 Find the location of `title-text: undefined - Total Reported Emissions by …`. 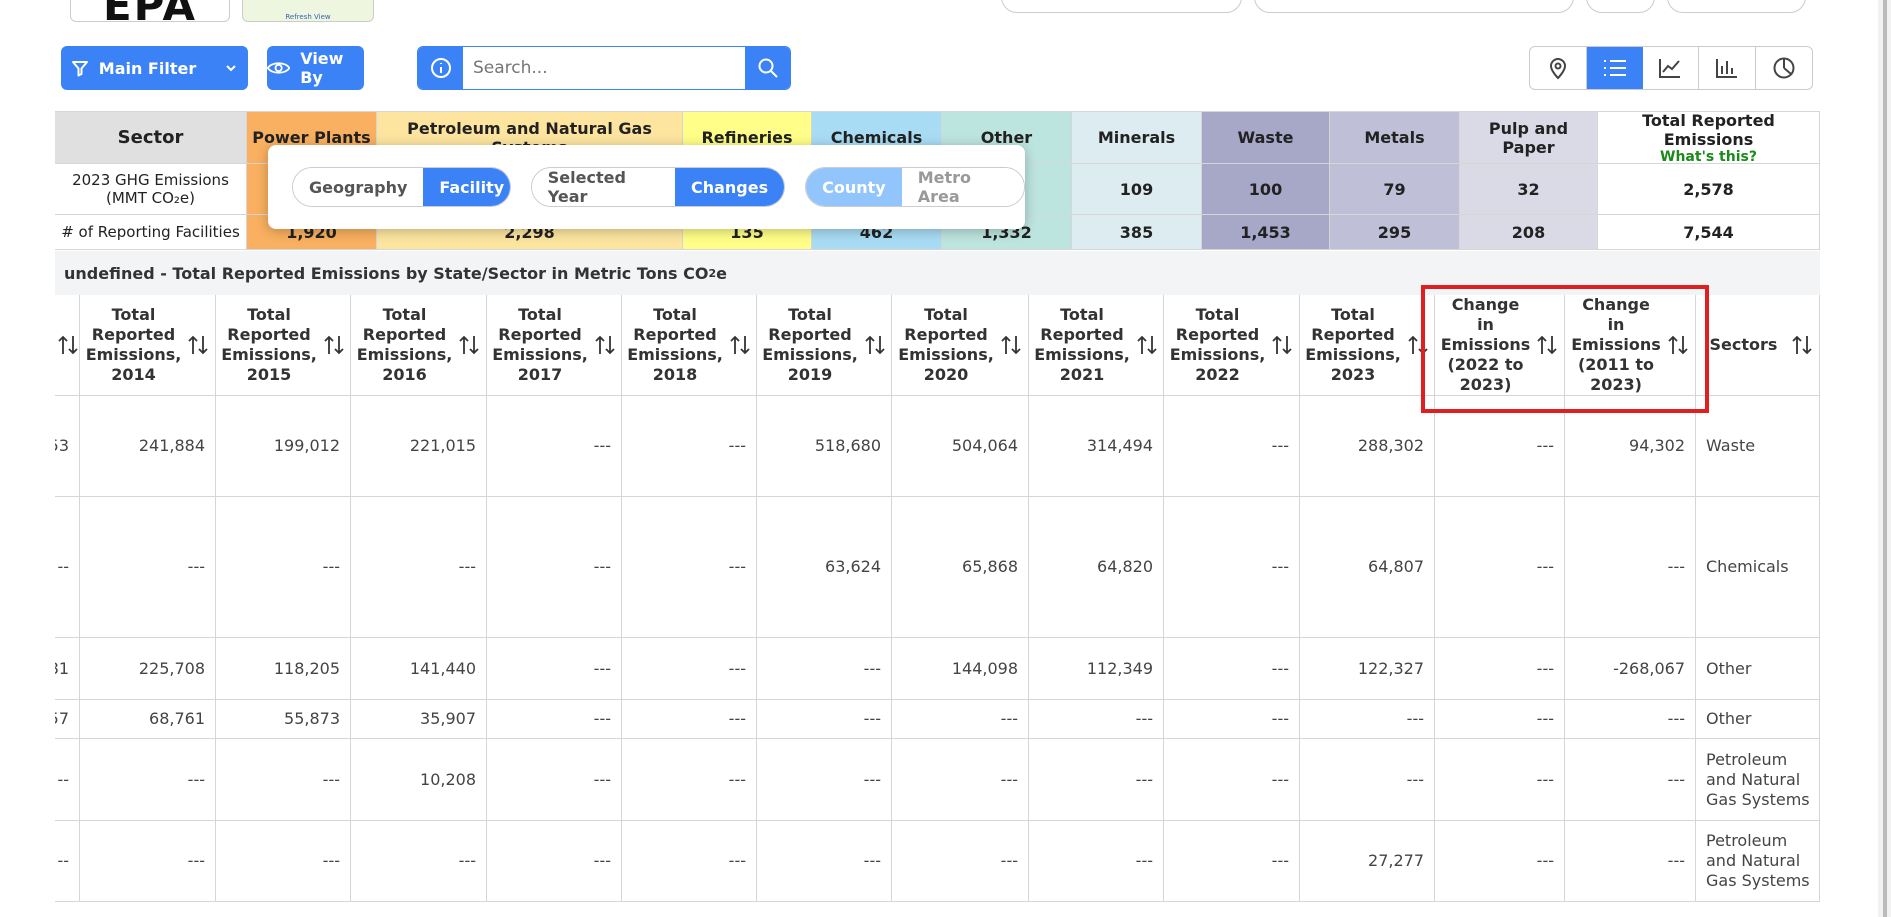

title-text: undefined - Total Reported Emissions by … is located at coordinates (386, 273).